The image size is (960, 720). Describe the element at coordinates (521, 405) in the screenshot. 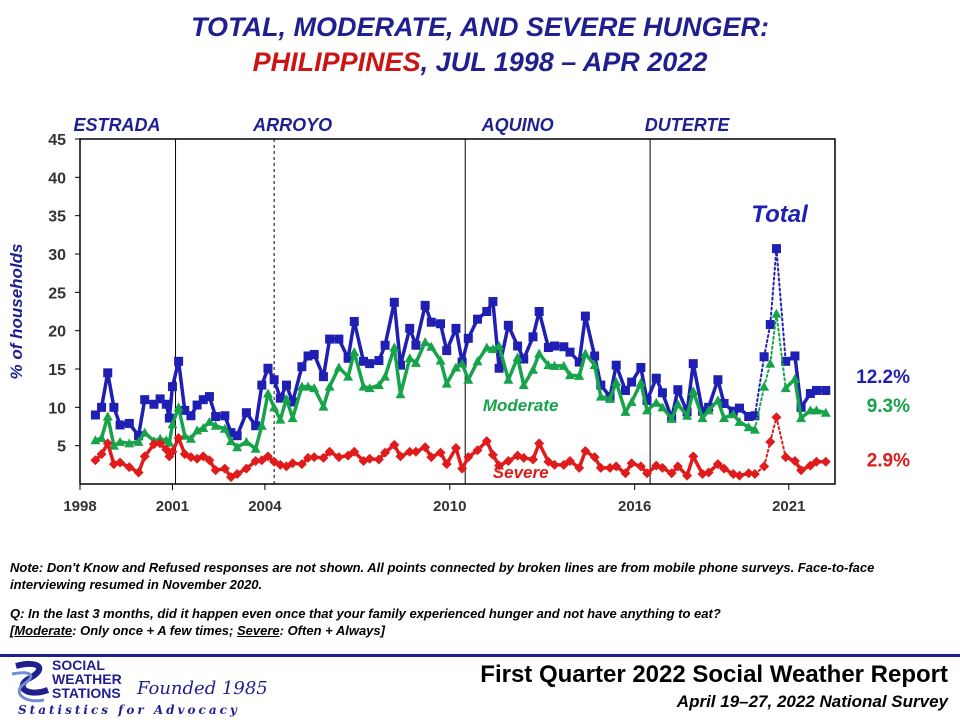

I see `series-annotation: Moderate` at that location.